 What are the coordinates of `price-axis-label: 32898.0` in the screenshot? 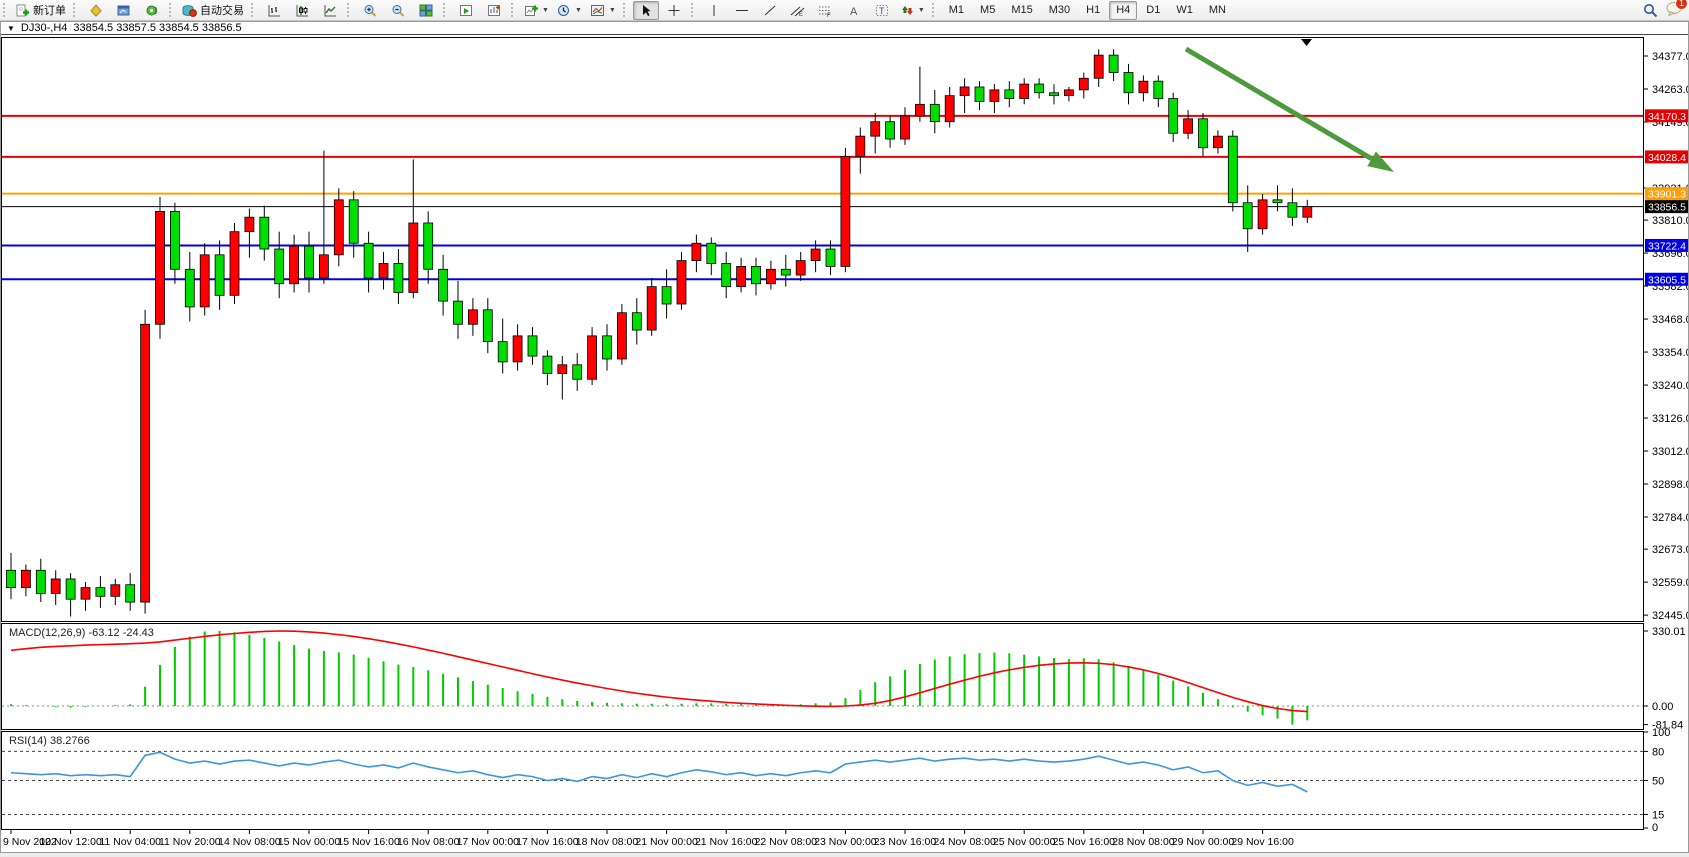 It's located at (1670, 485).